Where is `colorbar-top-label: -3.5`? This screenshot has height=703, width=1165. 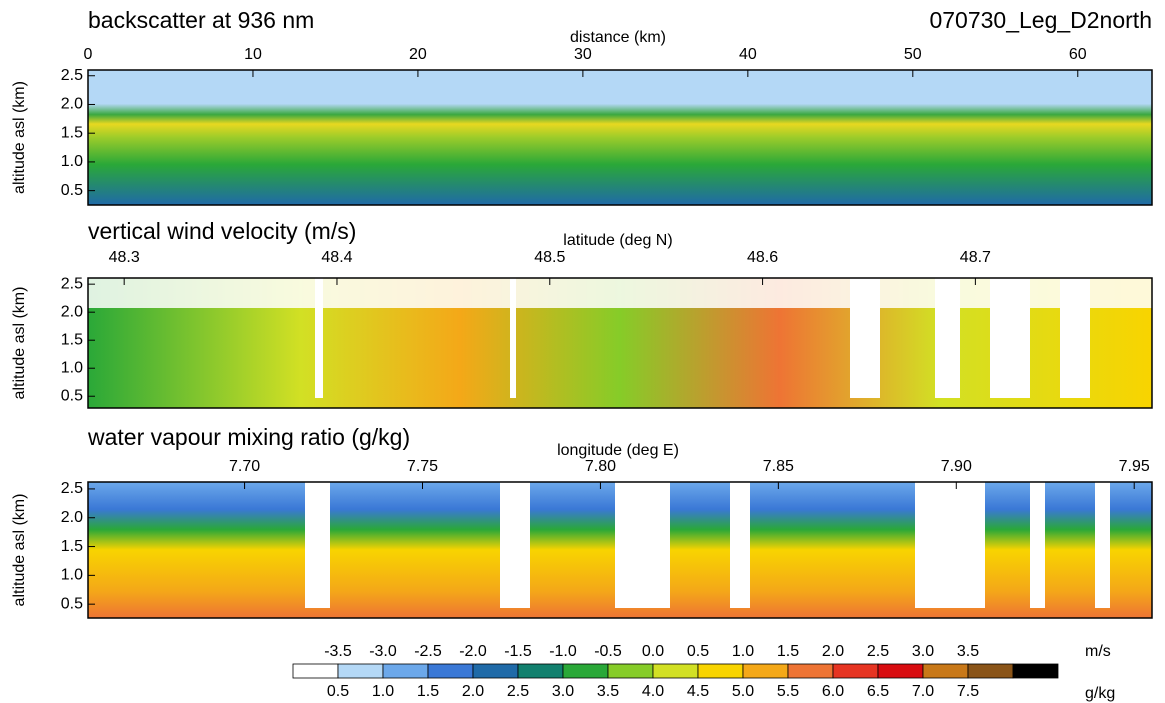 colorbar-top-label: -3.5 is located at coordinates (338, 651).